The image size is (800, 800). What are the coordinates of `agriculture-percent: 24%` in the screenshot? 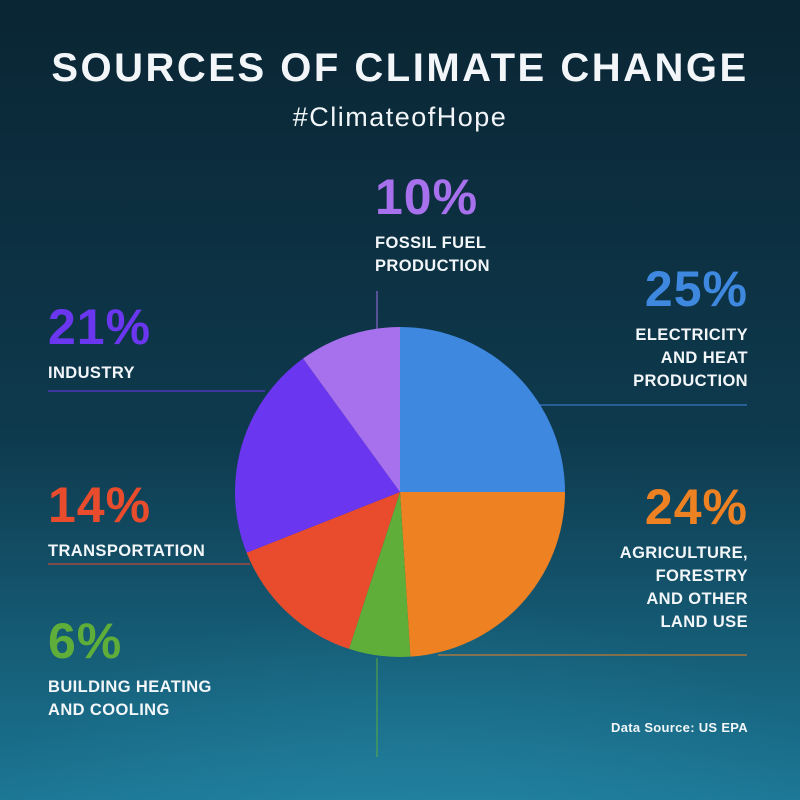 It's located at (696, 507).